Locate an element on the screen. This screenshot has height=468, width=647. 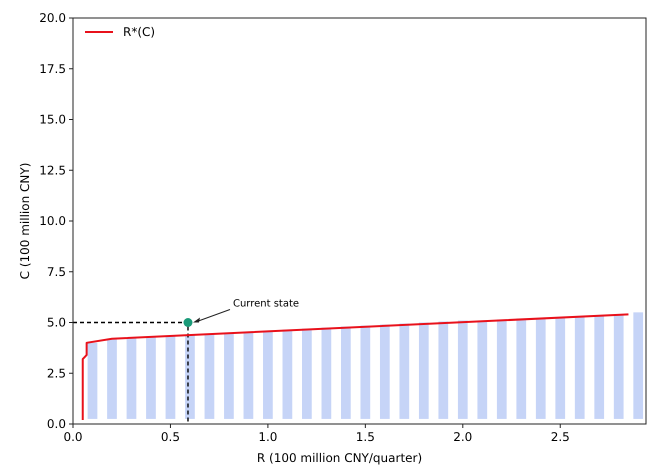
x-axis-title: R (100 million CNY/quarter) is located at coordinates (339, 458).